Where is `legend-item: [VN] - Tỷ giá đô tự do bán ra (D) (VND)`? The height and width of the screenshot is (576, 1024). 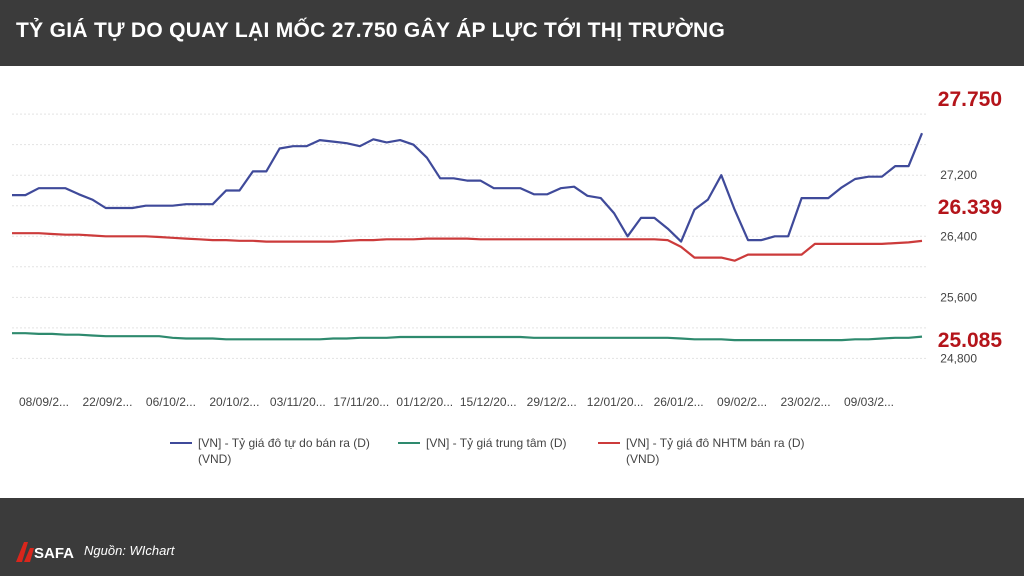
legend-item: [VN] - Tỷ giá đô tự do bán ra (D) (VND) is located at coordinates (284, 451).